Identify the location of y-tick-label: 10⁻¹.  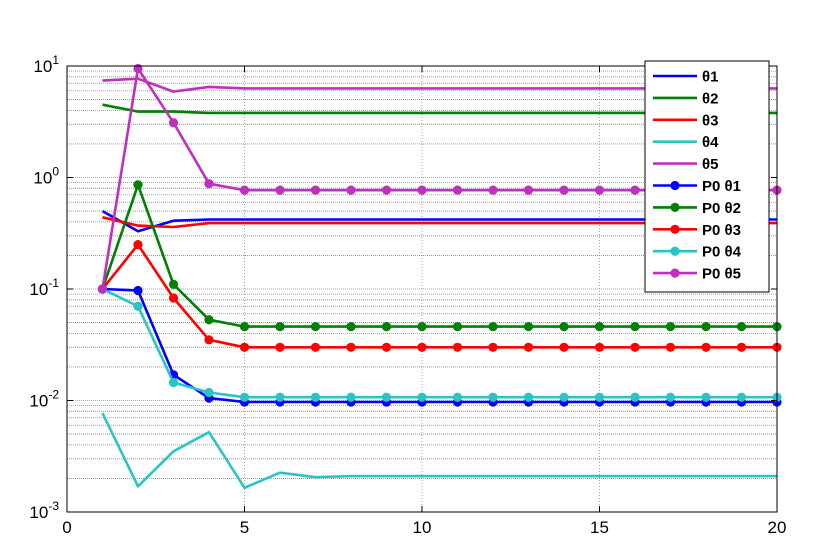
(44, 287).